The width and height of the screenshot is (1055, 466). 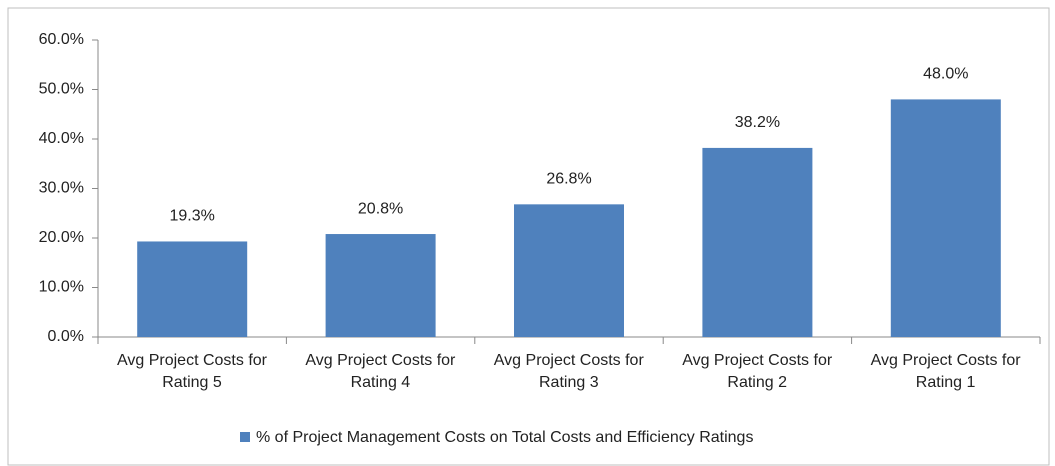 I want to click on legend-swatch, so click(x=245, y=437).